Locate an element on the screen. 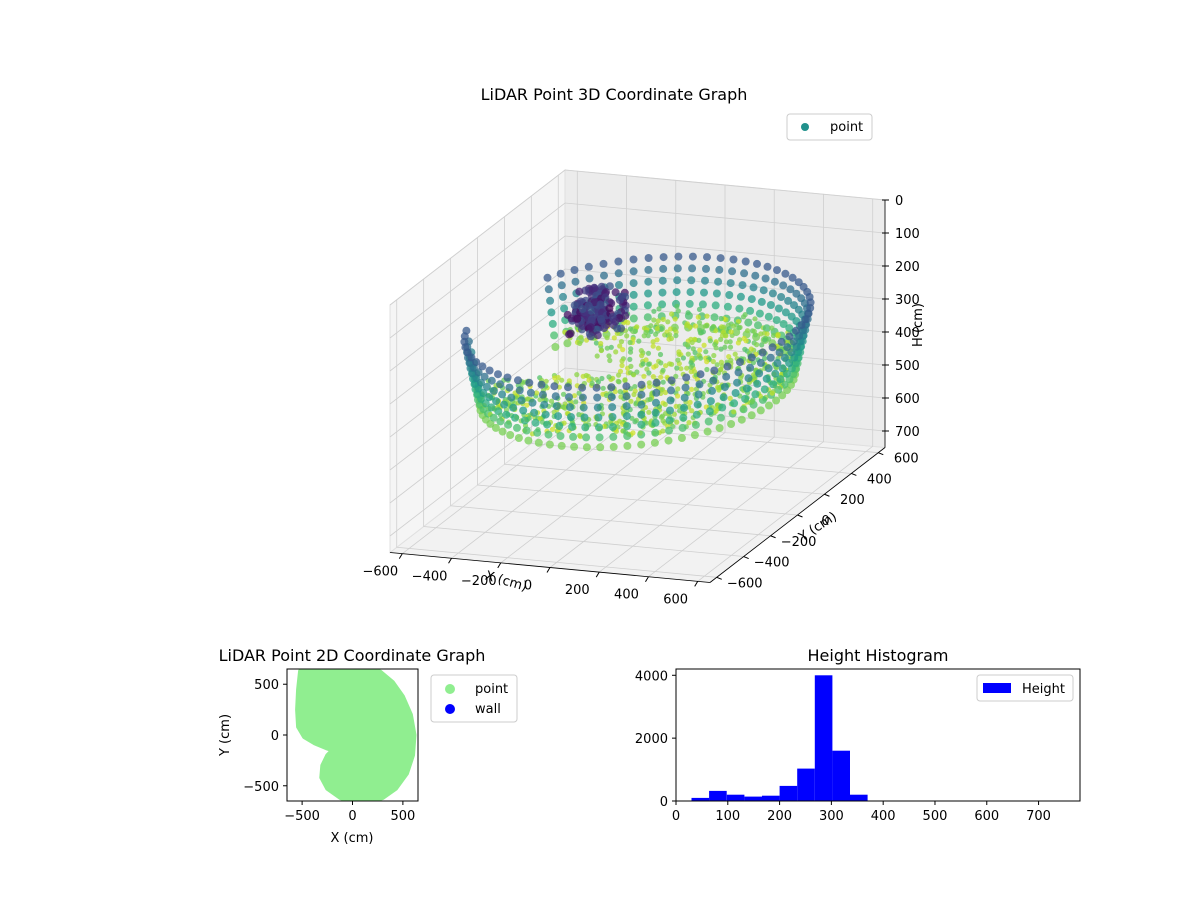  chart-3d-xtick-label: 0 is located at coordinates (528, 586).